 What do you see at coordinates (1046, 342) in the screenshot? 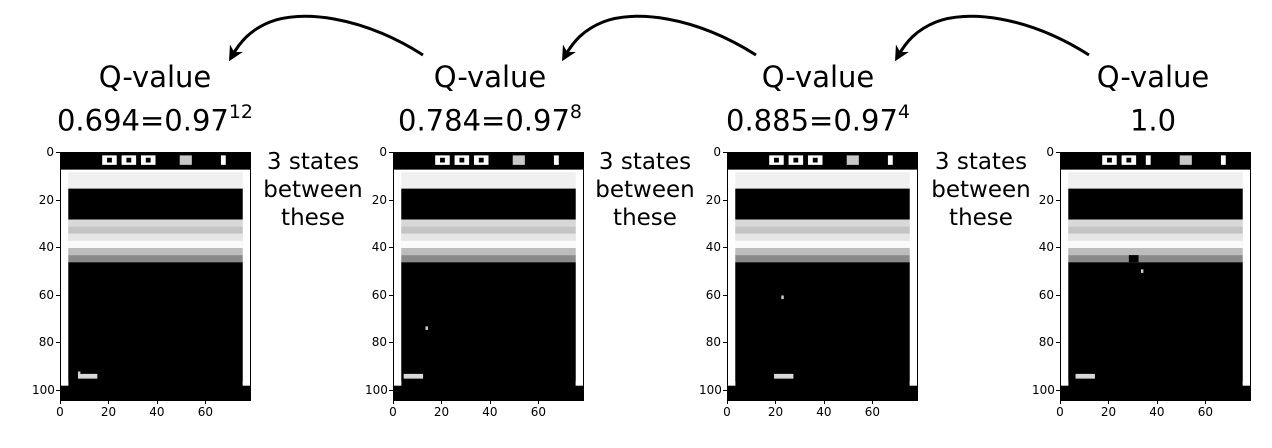
I see `y-tick-label: 80` at bounding box center [1046, 342].